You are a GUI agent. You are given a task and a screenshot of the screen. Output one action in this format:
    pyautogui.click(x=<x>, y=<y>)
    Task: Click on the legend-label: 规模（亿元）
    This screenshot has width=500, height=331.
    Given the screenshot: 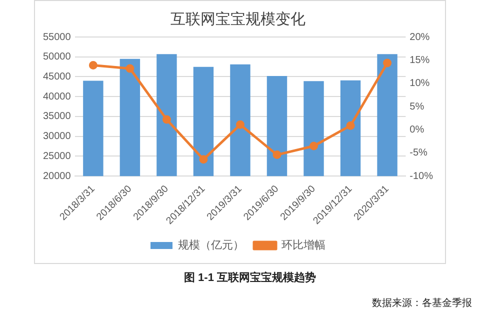 What is the action you would take?
    pyautogui.click(x=211, y=246)
    